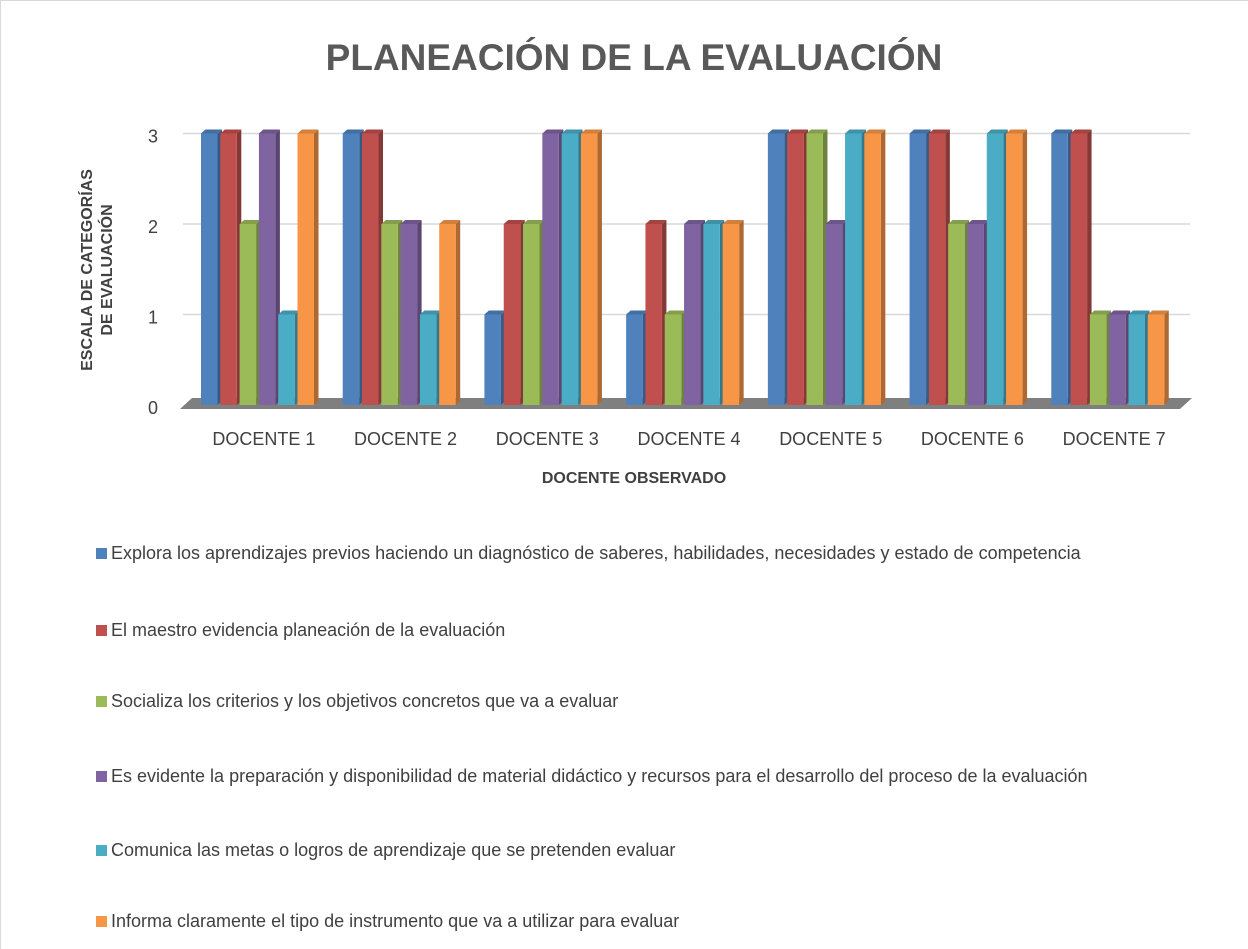  What do you see at coordinates (263, 439) in the screenshot?
I see `x-tick-label: DOCENTE 1` at bounding box center [263, 439].